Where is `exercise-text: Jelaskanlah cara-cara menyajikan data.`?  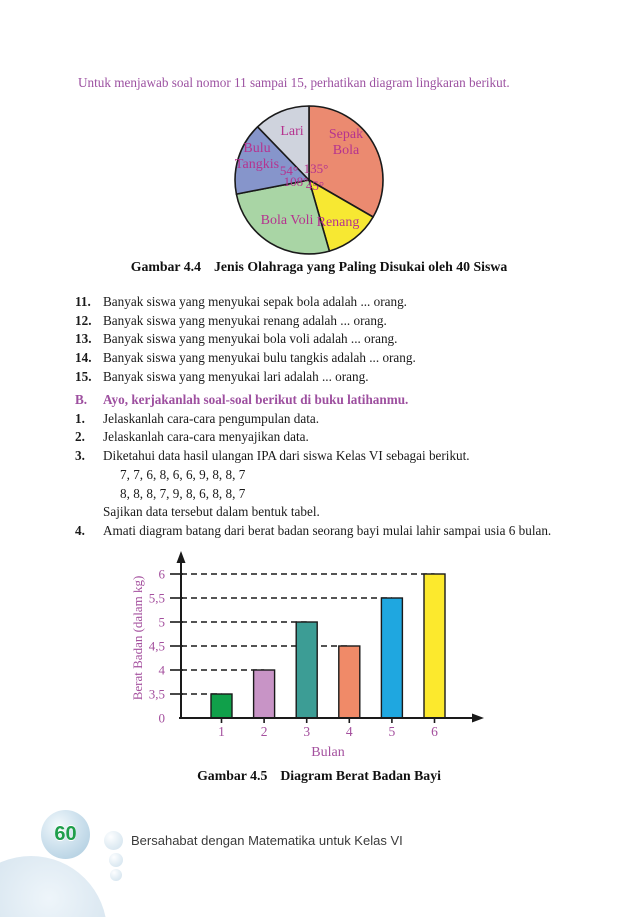 exercise-text: Jelaskanlah cara-cara menyajikan data. is located at coordinates (206, 437).